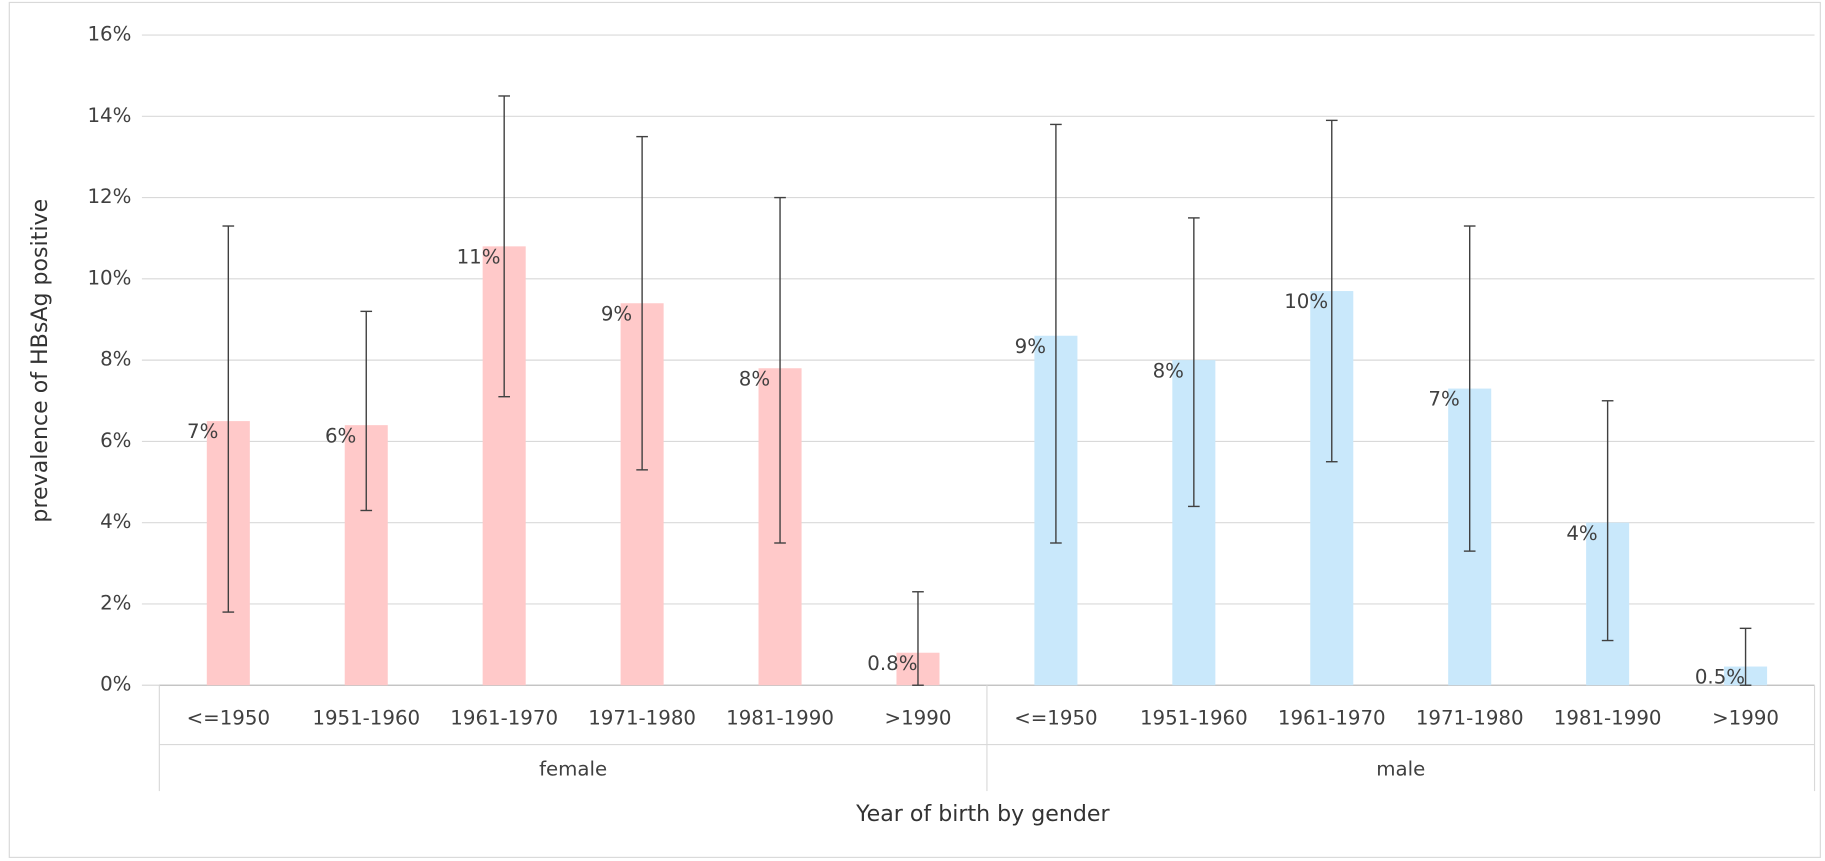 This screenshot has height=861, width=1825. I want to click on group-label: male, so click(1400, 769).